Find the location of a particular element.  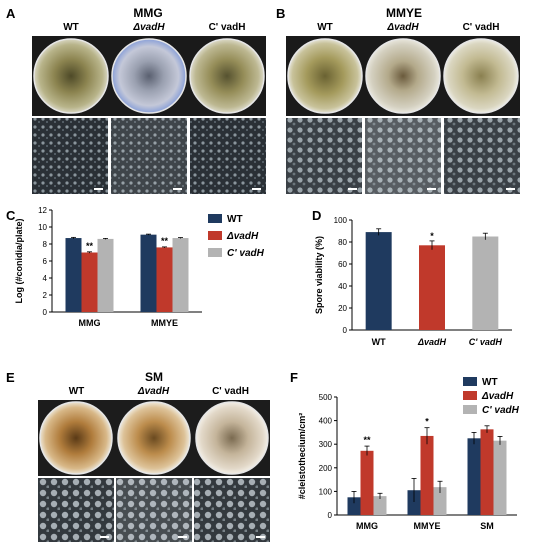

y-tick-label: 200 is located at coordinates (326, 468).